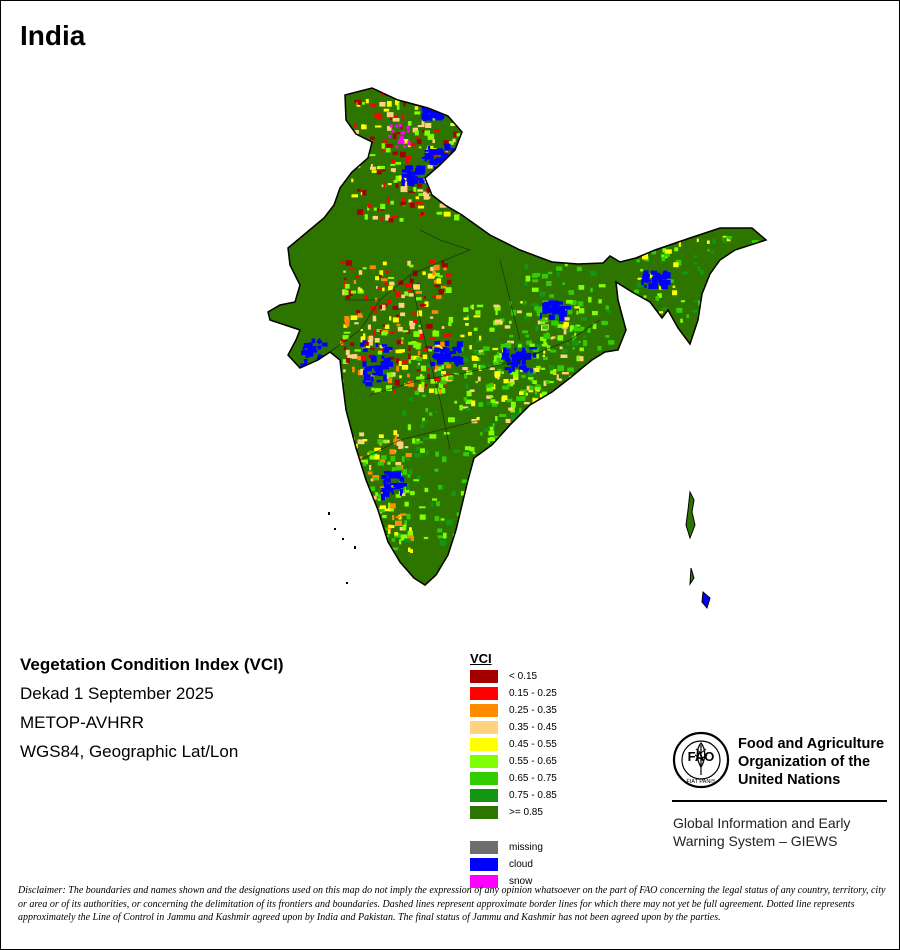 This screenshot has width=900, height=950. I want to click on andaman-nicobar-islands, so click(698, 550).